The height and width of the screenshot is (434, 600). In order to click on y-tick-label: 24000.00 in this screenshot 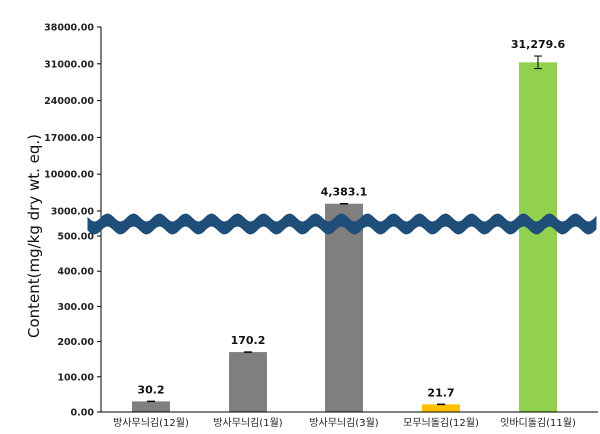, I will do `click(69, 101)`.